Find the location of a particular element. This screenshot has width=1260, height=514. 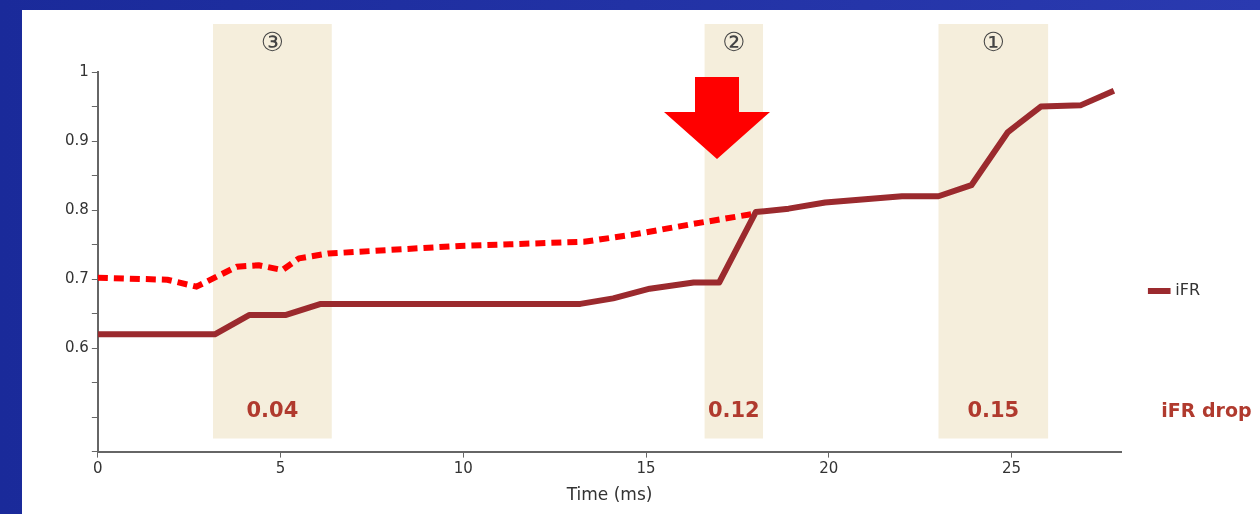

annotation: 0.15 is located at coordinates (993, 410).